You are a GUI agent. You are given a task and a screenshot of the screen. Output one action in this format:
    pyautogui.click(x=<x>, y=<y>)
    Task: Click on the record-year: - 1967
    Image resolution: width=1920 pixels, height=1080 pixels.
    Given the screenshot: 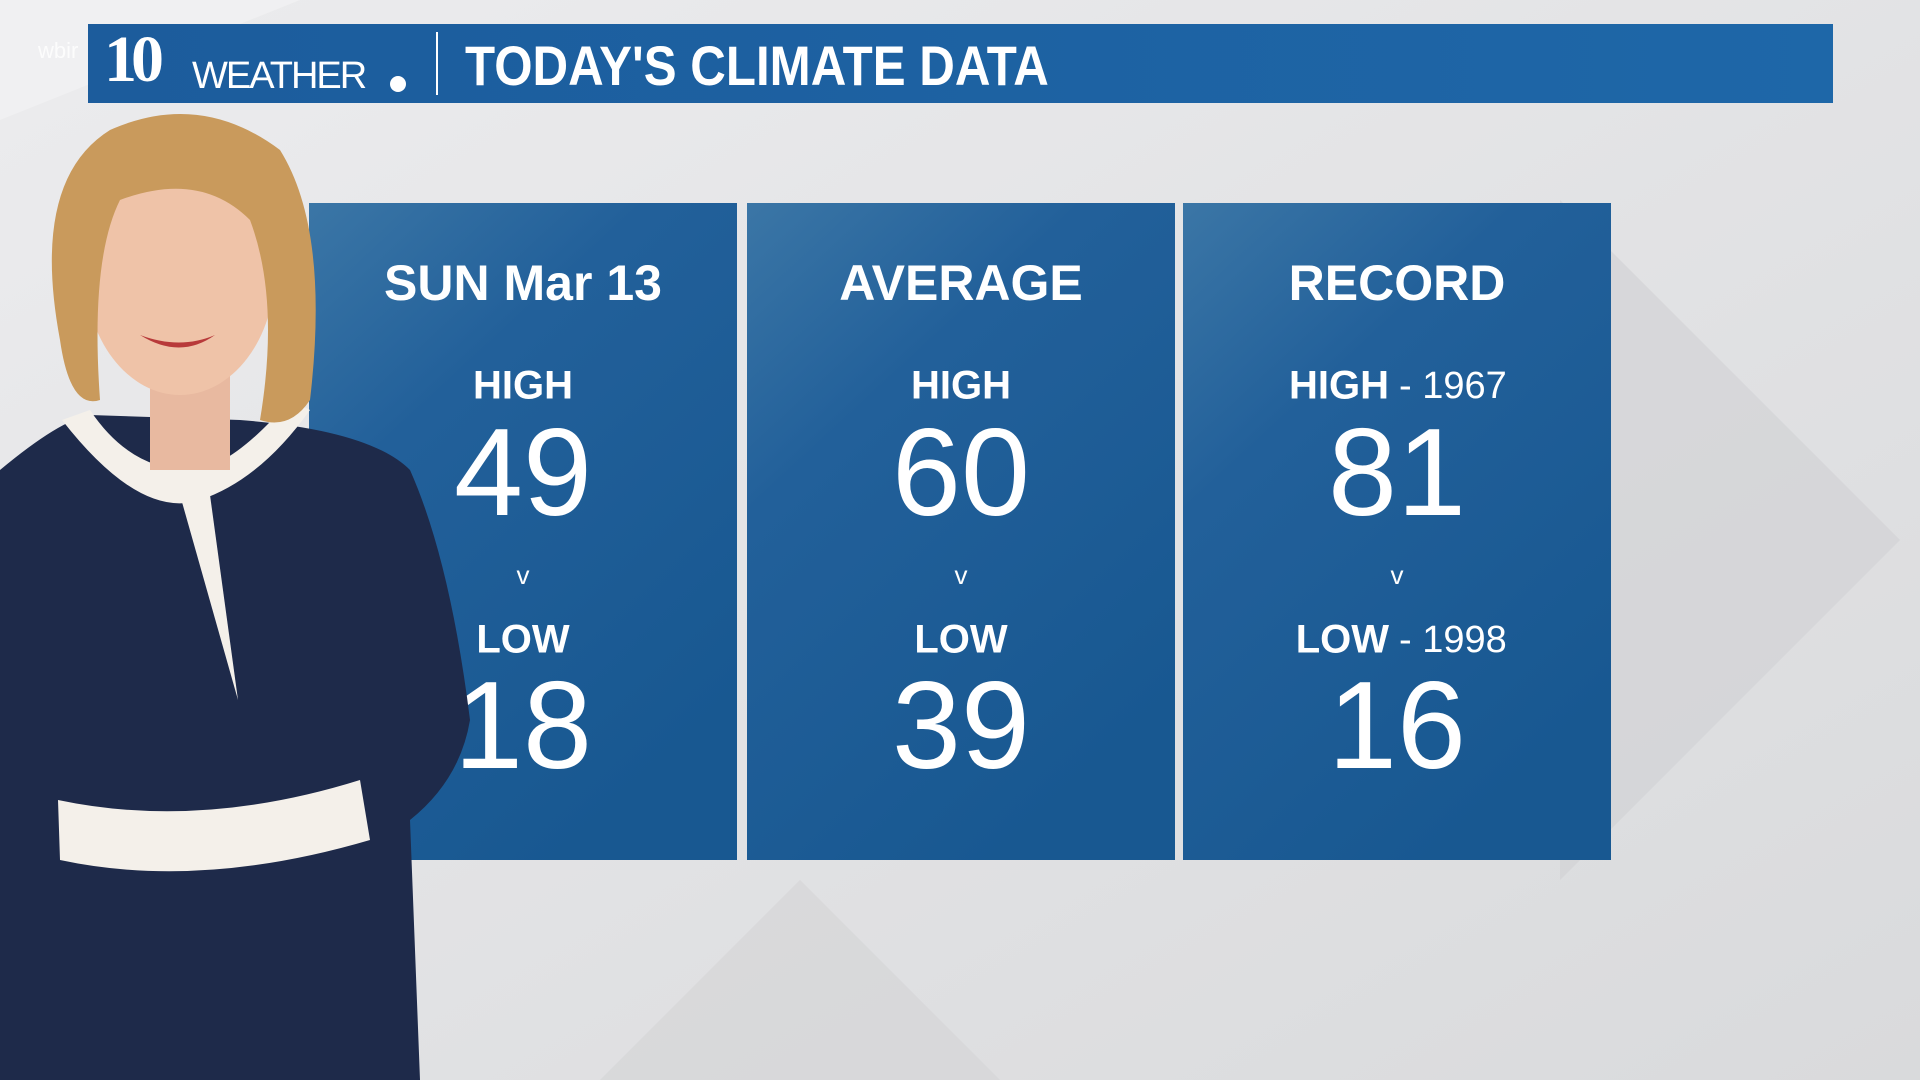 What is the action you would take?
    pyautogui.click(x=1453, y=386)
    